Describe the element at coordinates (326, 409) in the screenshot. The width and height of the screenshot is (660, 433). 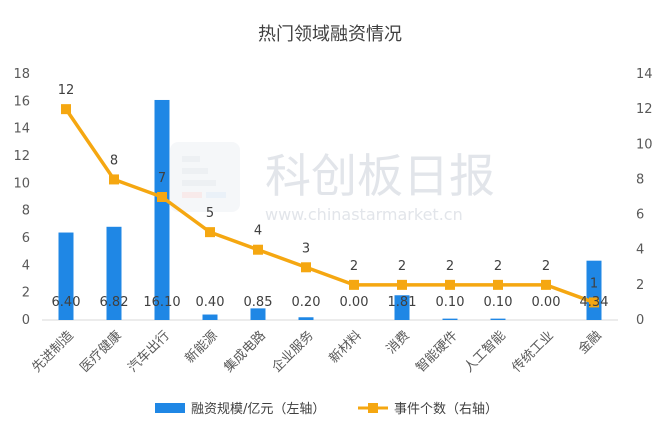
I see `legend: 融资规模/亿元（左轴） 事件个数（右轴）` at that location.